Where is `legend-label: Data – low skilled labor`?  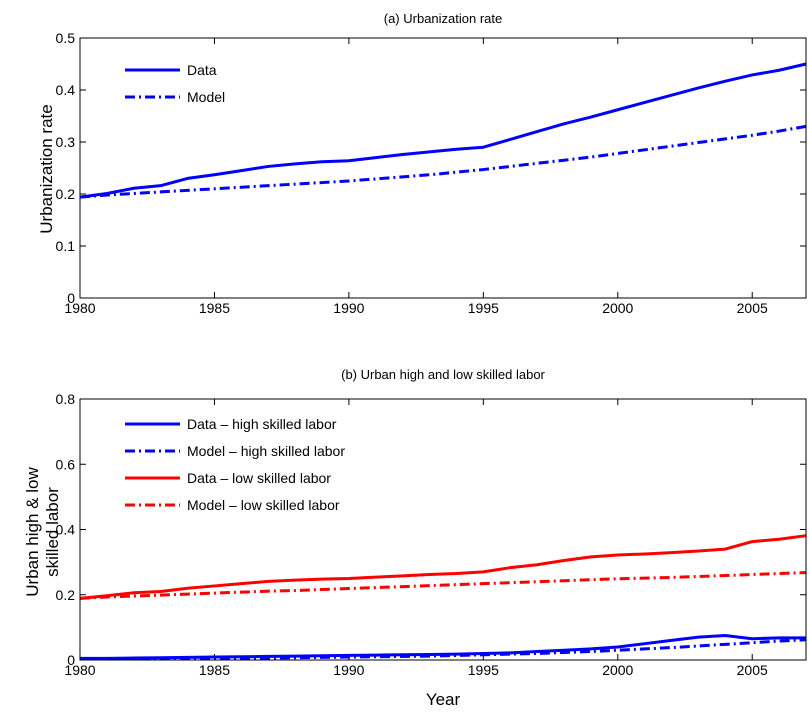
legend-label: Data – low skilled labor is located at coordinates (259, 478).